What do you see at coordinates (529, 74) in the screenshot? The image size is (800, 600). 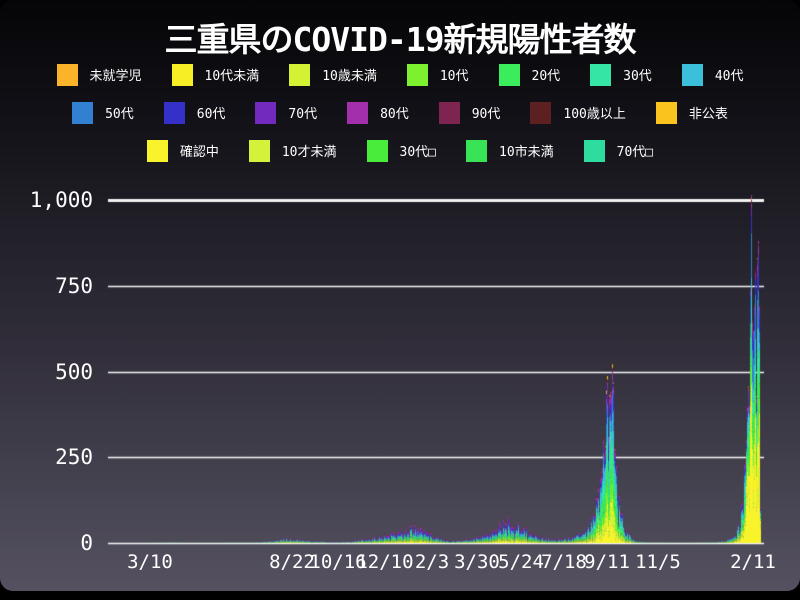 I see `legend-item: 20代` at bounding box center [529, 74].